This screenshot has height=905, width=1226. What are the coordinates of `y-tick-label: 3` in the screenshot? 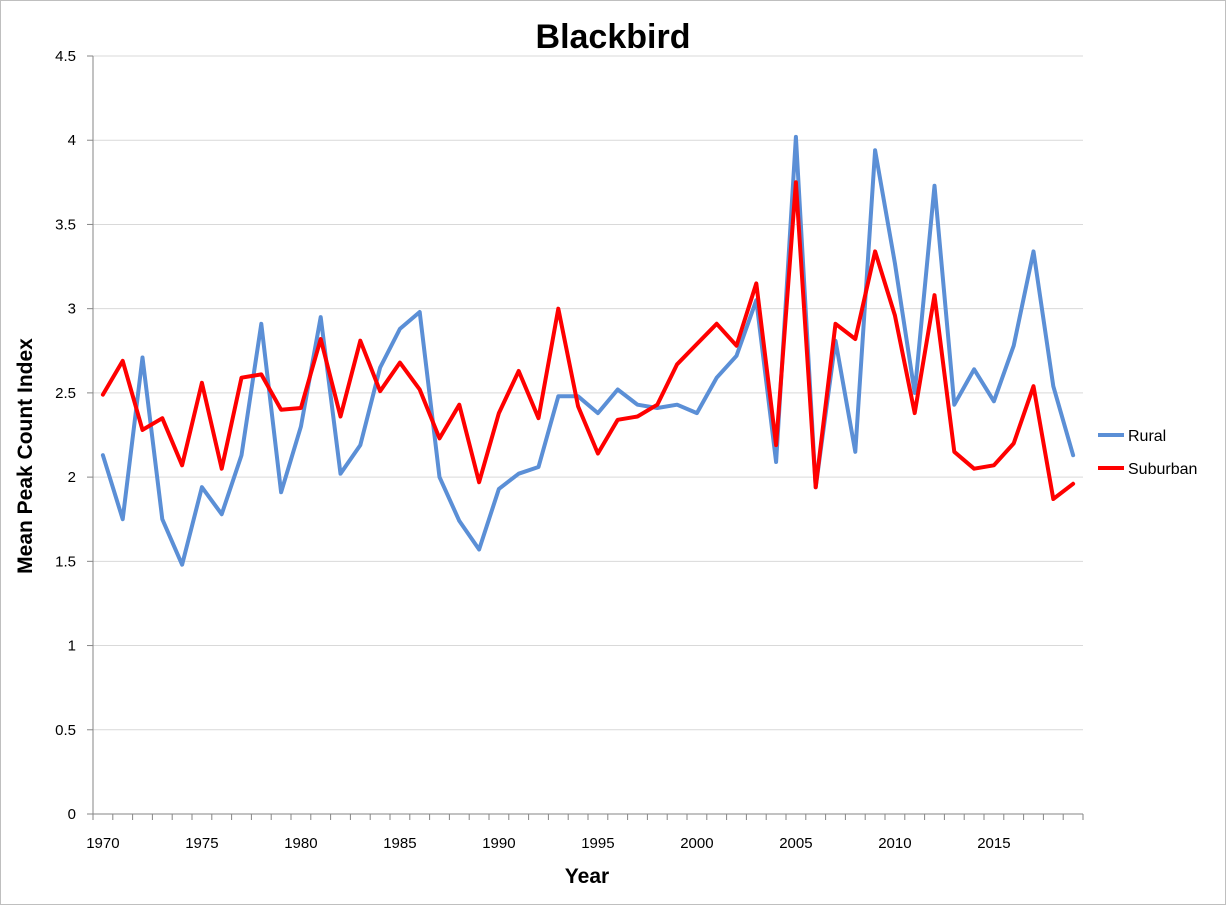 It's located at (72, 309).